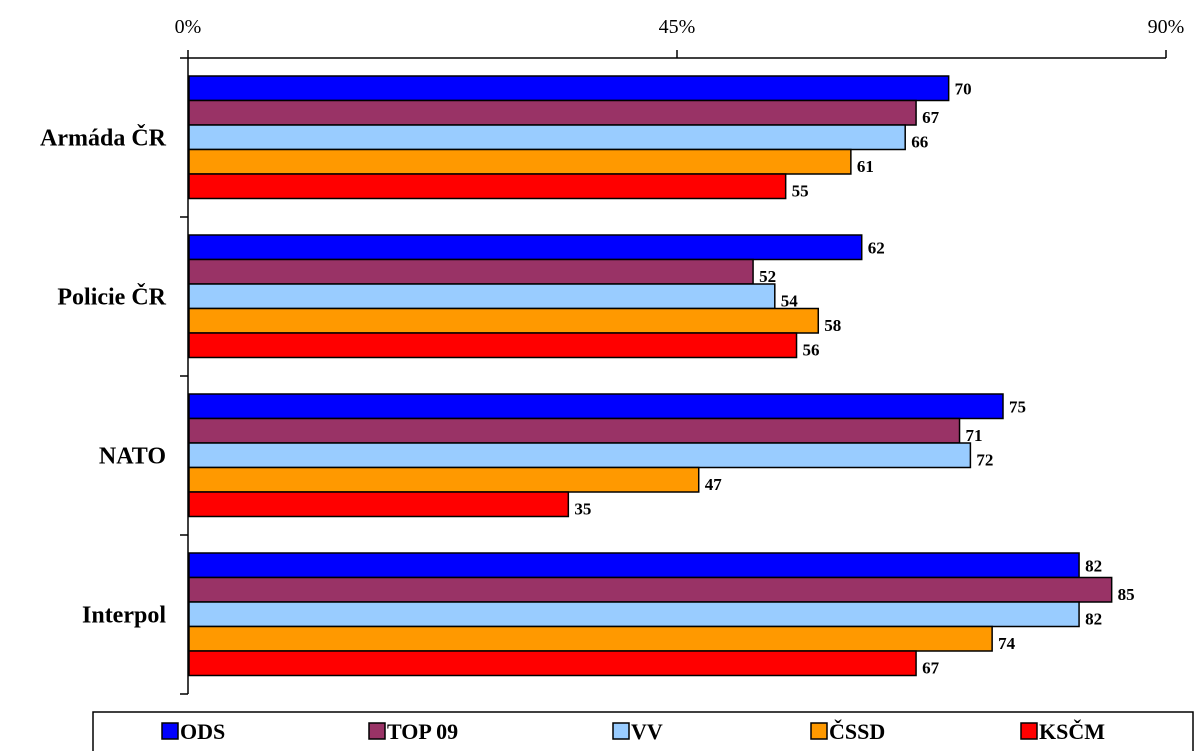  Describe the element at coordinates (857, 731) in the screenshot. I see `legend-label: ČSSD` at that location.